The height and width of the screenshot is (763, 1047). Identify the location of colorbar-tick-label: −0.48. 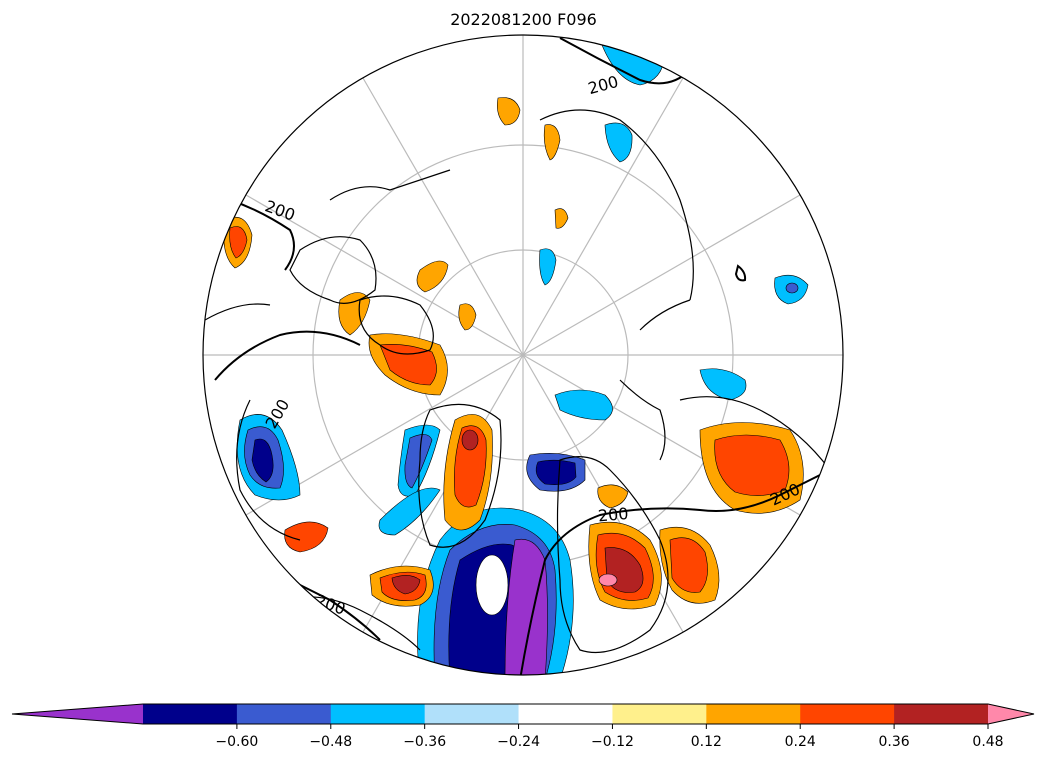
(330, 742).